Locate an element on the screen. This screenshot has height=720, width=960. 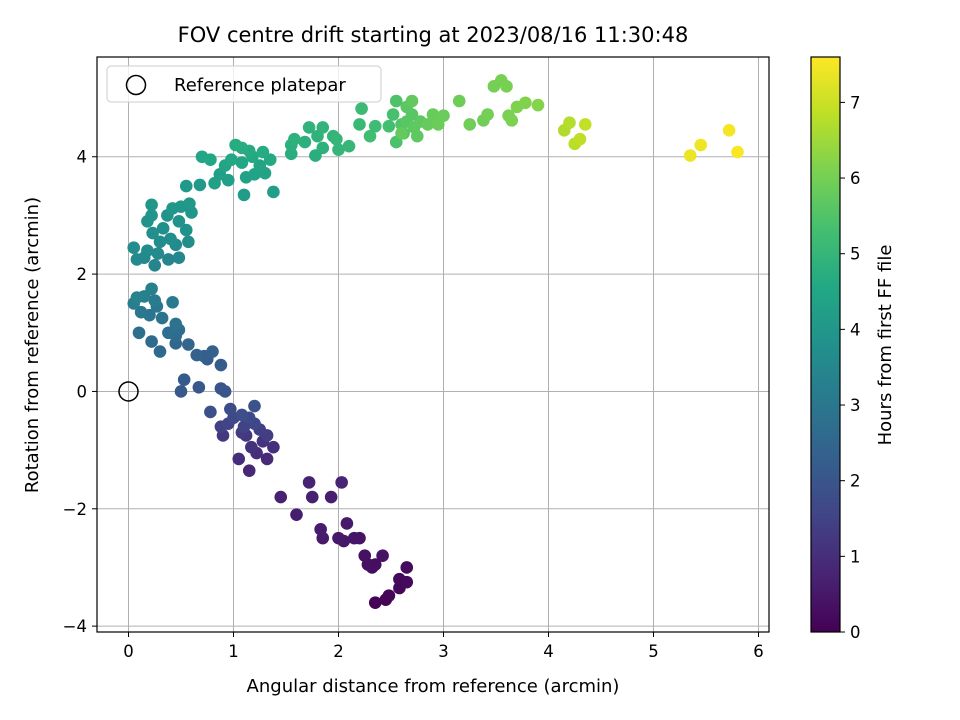
colorbar-tick-label: 2 is located at coordinates (855, 481).